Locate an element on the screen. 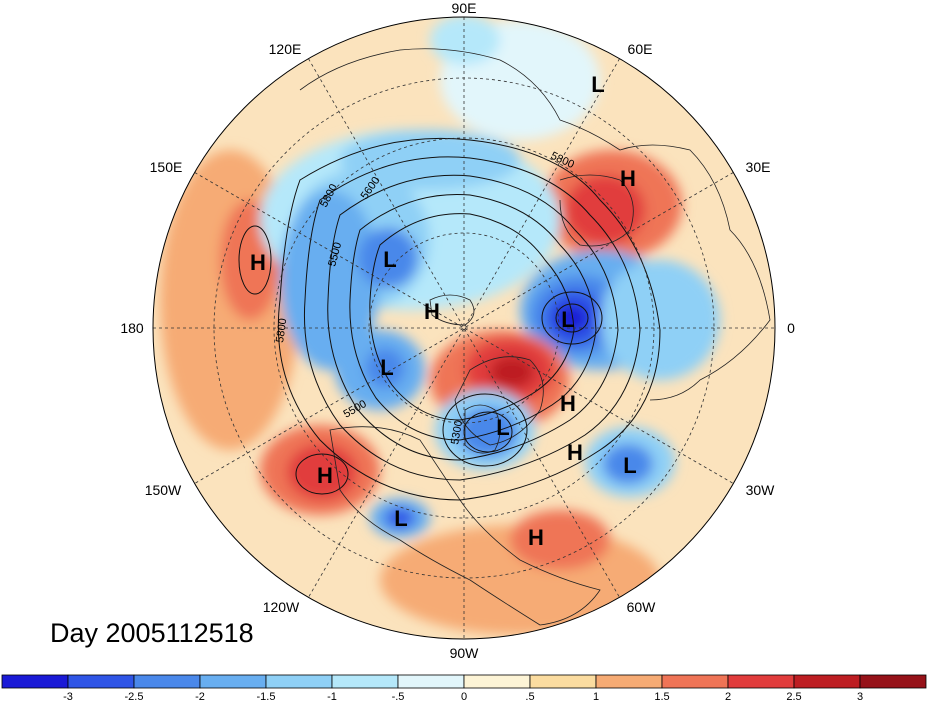 The height and width of the screenshot is (702, 928). contour-low-norwegian is located at coordinates (572, 318).